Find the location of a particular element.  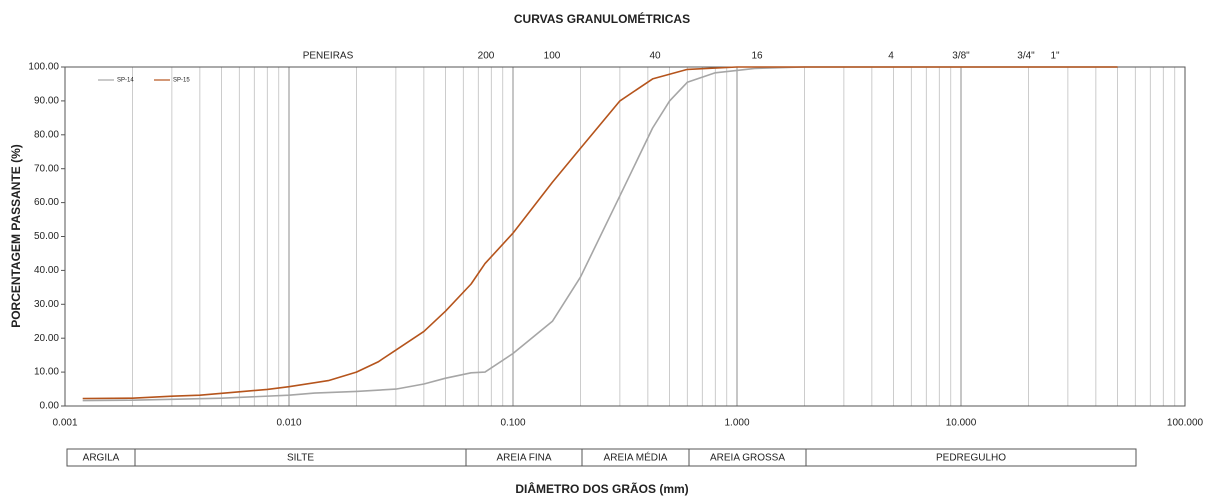

x-tick-label: 100.000 is located at coordinates (1185, 423).